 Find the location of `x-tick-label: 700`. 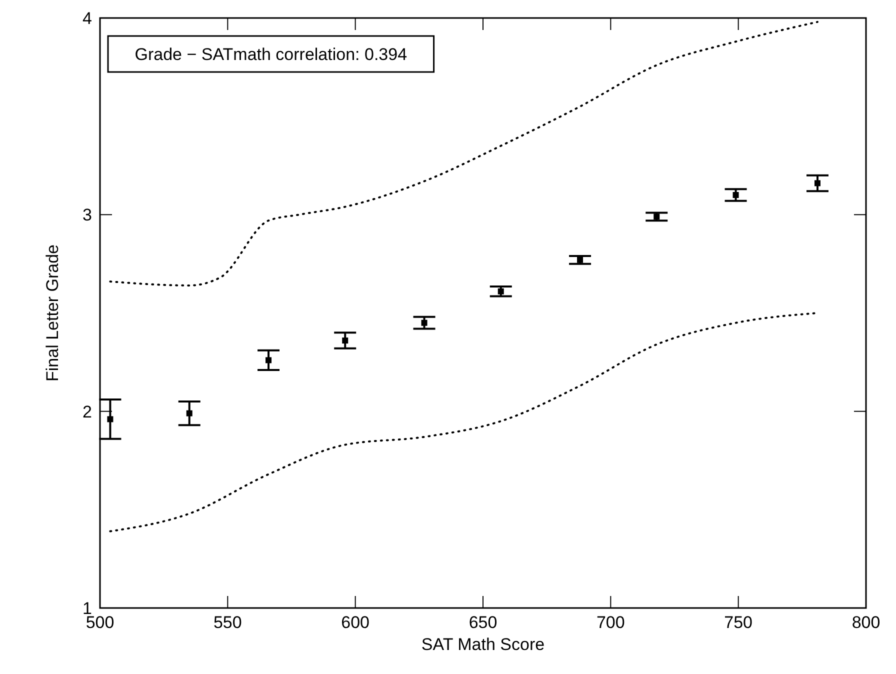

x-tick-label: 700 is located at coordinates (610, 622).